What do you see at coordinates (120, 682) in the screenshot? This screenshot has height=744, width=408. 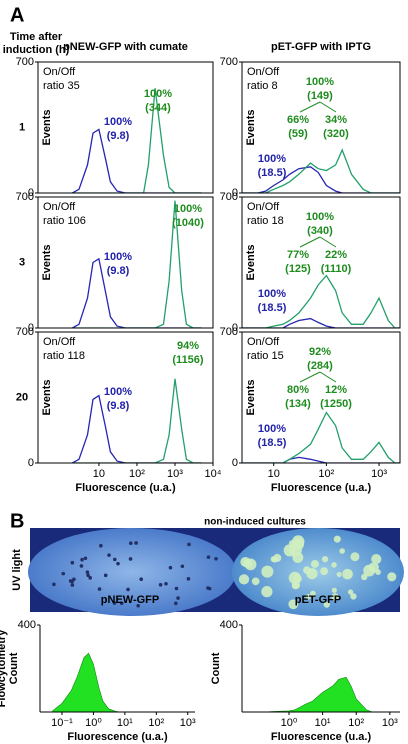 I see `area` at bounding box center [120, 682].